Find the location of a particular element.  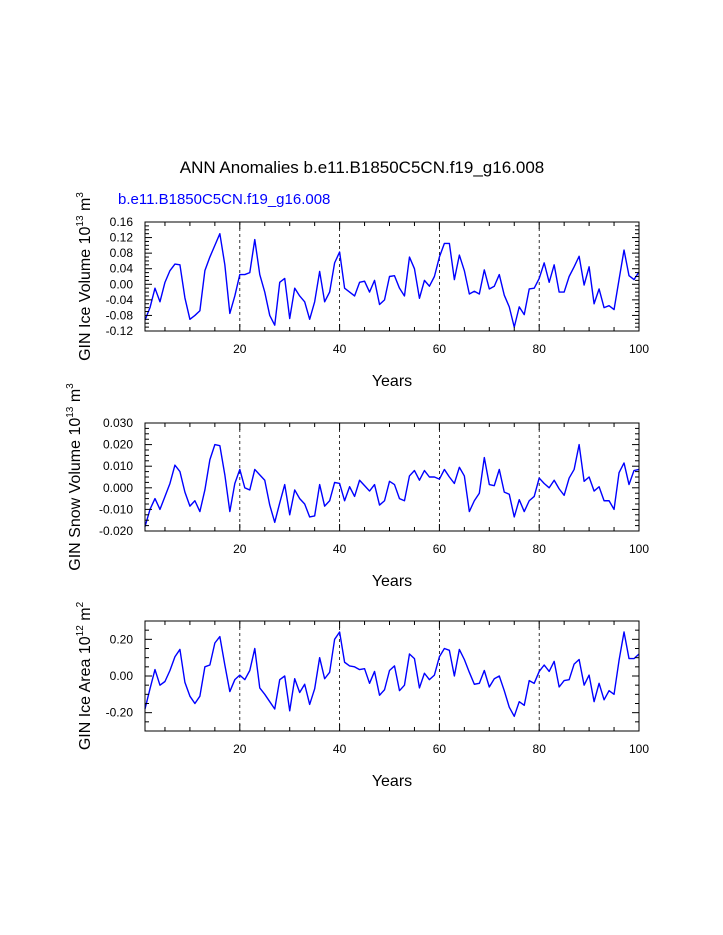

y-tick-label: -0.20 is located at coordinates (120, 713).